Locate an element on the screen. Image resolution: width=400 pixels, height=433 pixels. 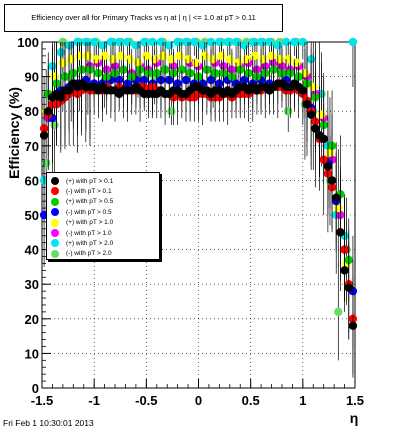
legend-label: (-) with pT > 2.0 is located at coordinates (89, 254).